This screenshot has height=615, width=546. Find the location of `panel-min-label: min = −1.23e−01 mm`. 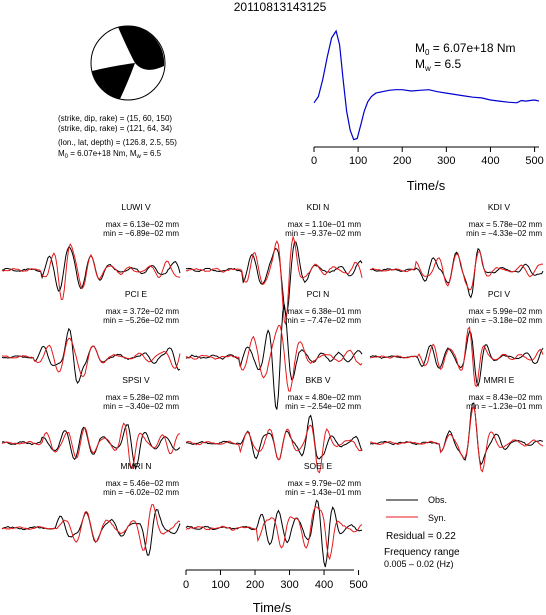

panel-min-label: min = −1.23e−01 mm is located at coordinates (504, 406).